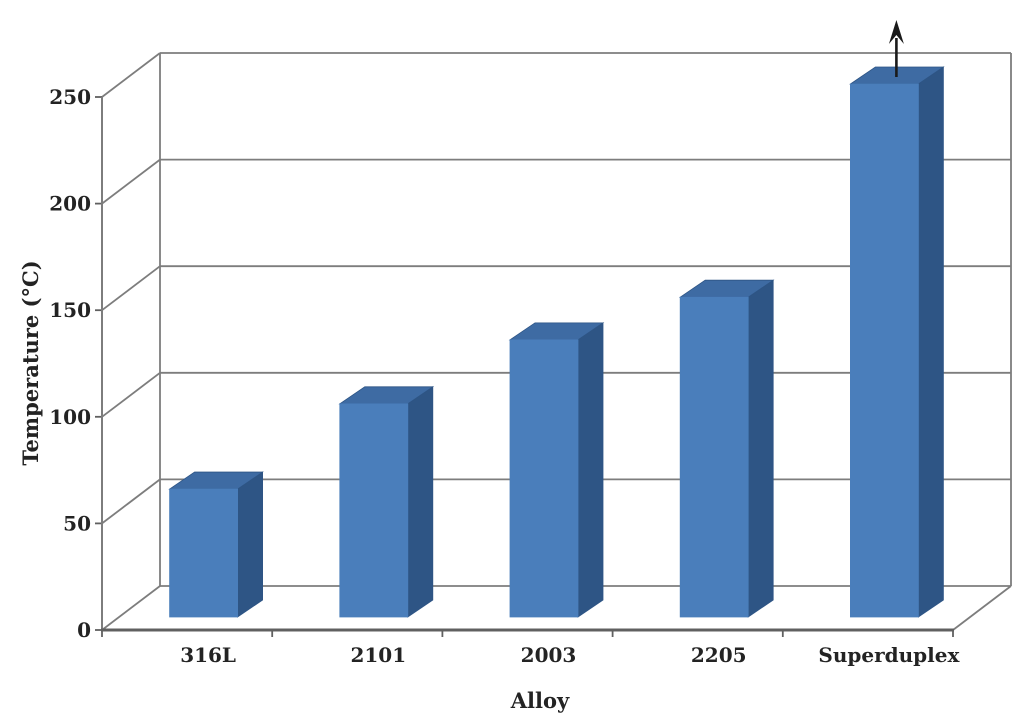 The image size is (1024, 726). Describe the element at coordinates (719, 655) in the screenshot. I see `x-category-label: 2205` at that location.